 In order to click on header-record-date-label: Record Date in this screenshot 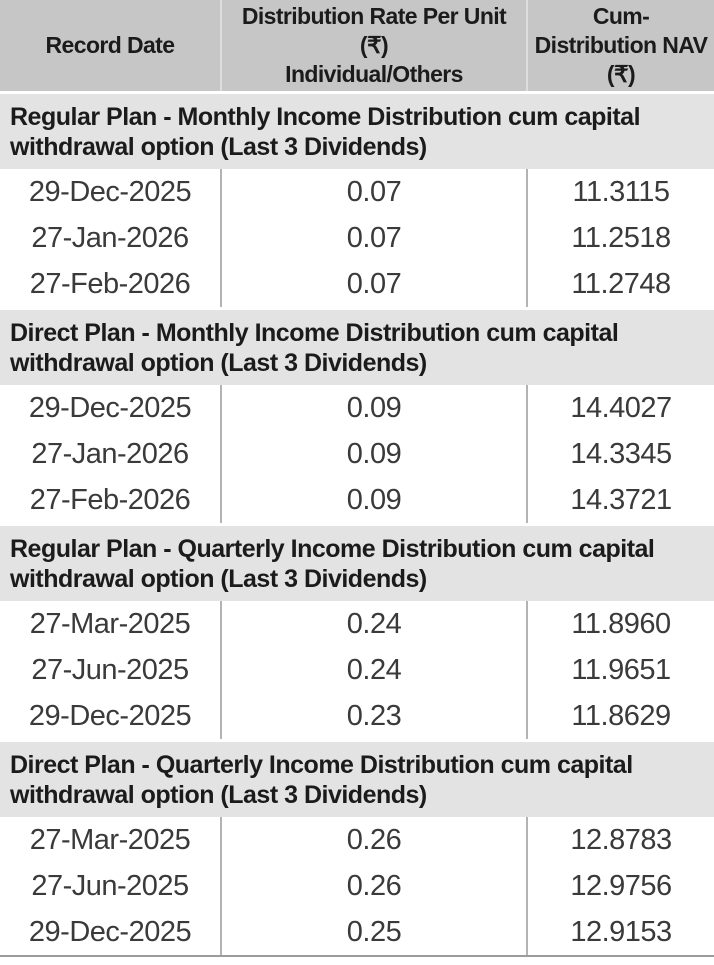, I will do `click(110, 45)`.